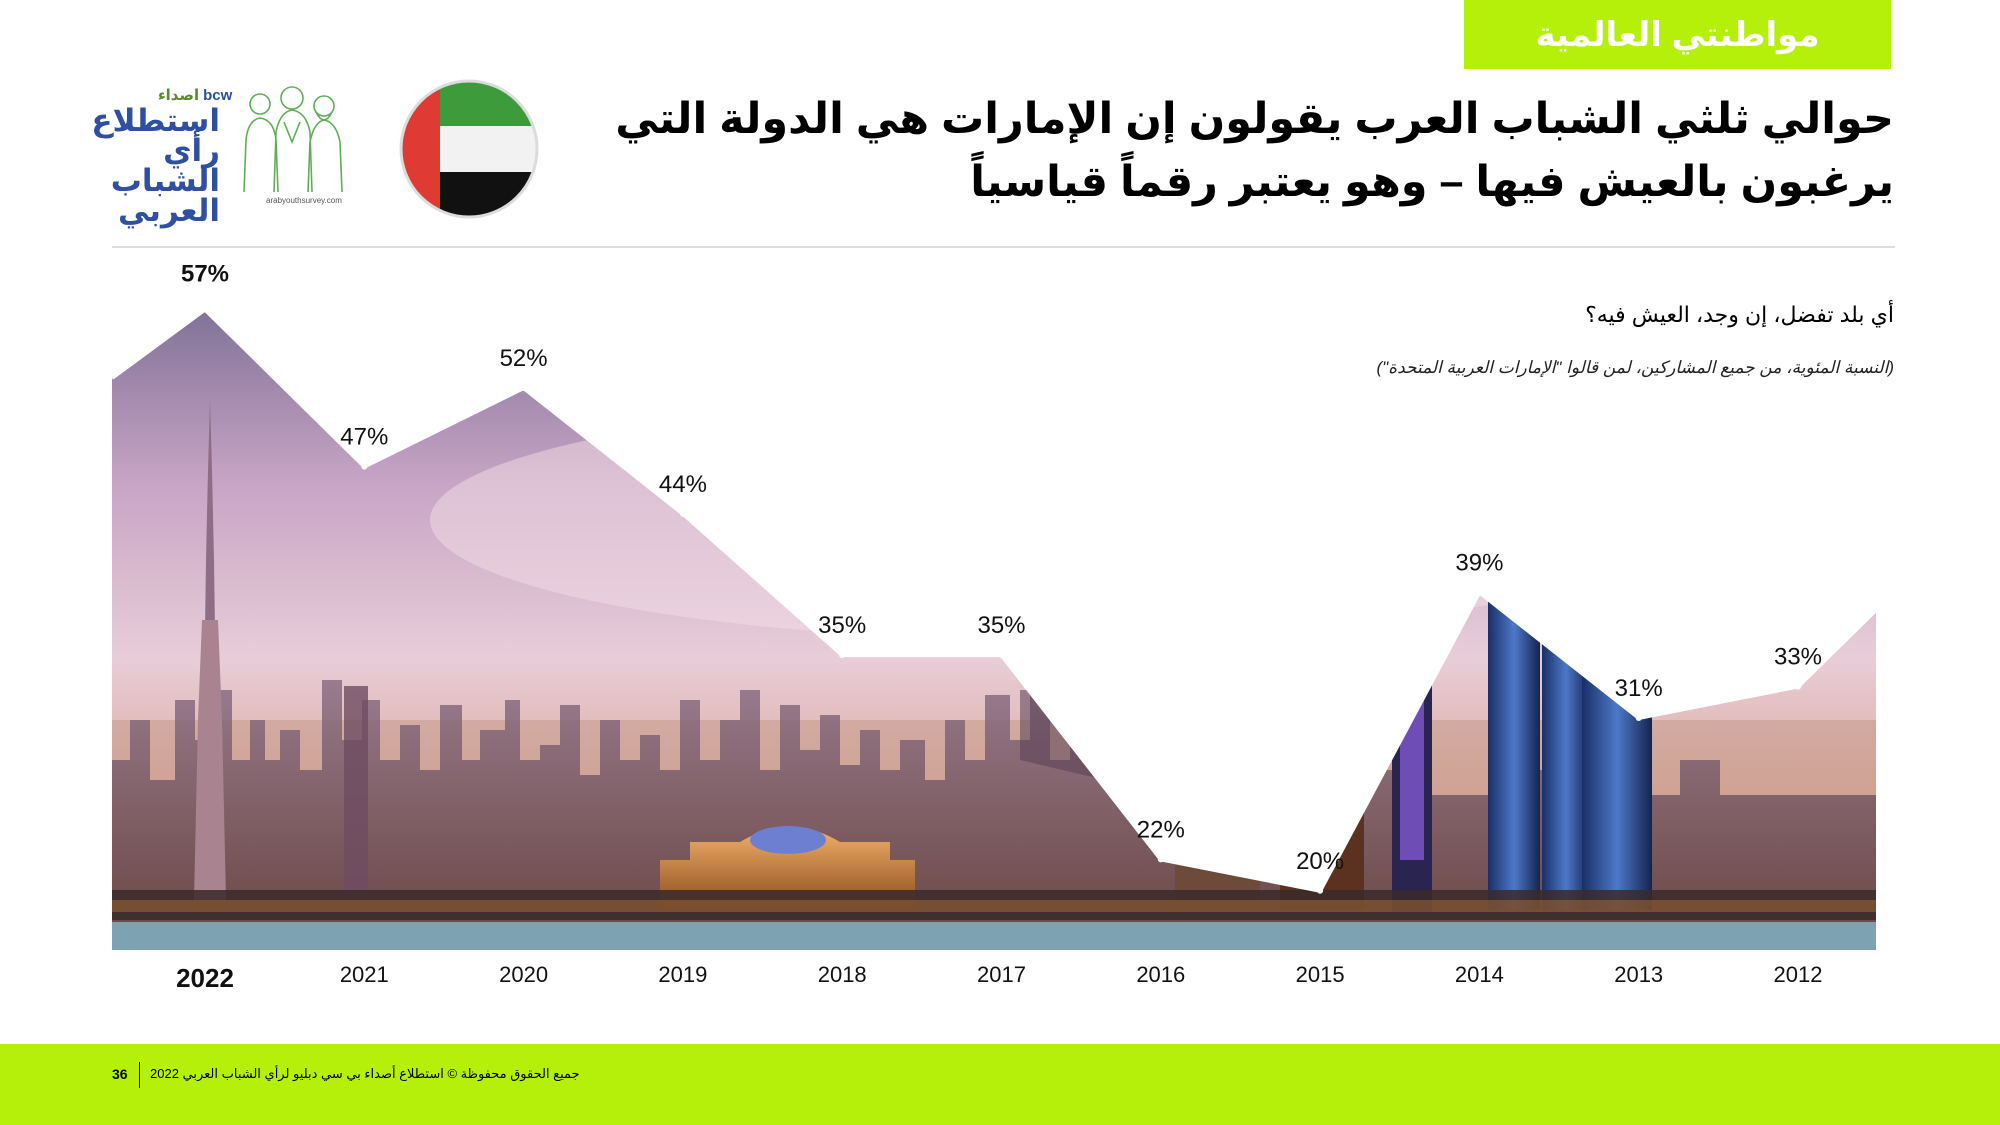 The image size is (2000, 1125). What do you see at coordinates (218, 95) in the screenshot?
I see `logo-bcw: bcw` at bounding box center [218, 95].